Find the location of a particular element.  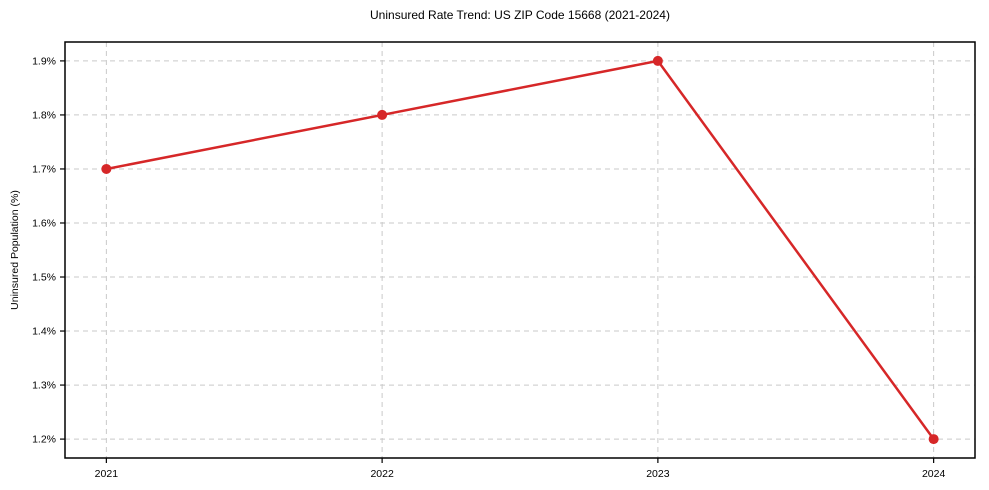

y-tick-label: 1.3% is located at coordinates (44, 386).